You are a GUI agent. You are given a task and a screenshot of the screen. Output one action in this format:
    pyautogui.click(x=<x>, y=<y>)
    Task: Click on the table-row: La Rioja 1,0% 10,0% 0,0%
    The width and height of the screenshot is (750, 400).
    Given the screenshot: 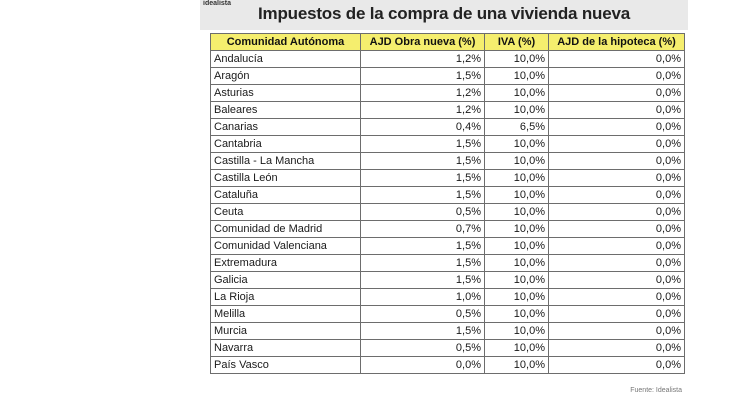 What is the action you would take?
    pyautogui.click(x=447, y=297)
    